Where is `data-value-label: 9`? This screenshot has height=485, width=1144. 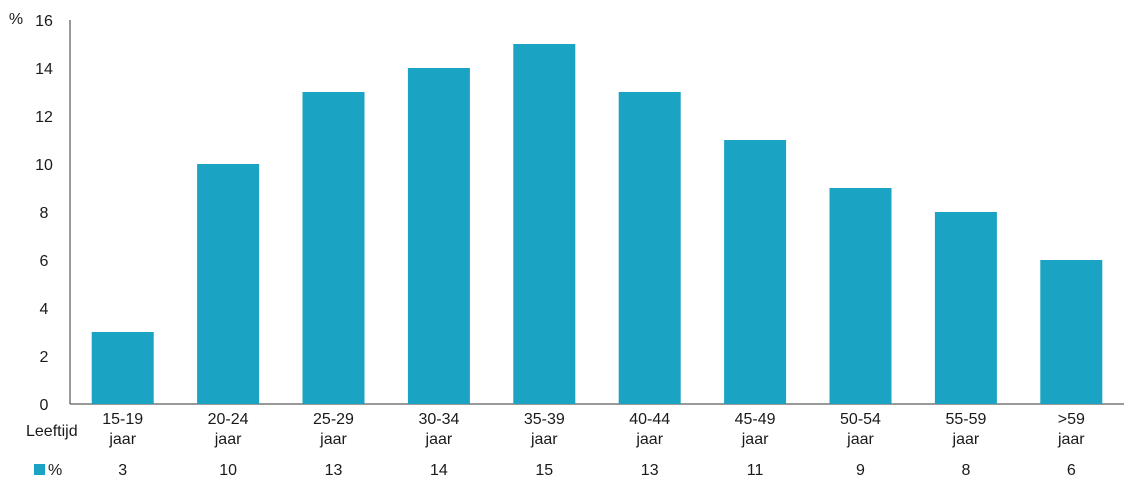 data-value-label: 9 is located at coordinates (860, 470).